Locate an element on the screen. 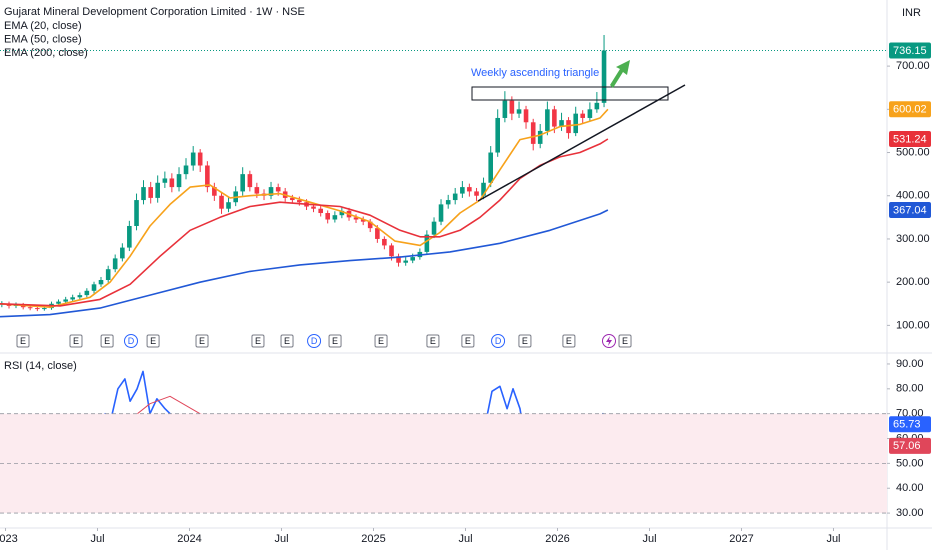  y-tick-label: 400.00 is located at coordinates (913, 196).